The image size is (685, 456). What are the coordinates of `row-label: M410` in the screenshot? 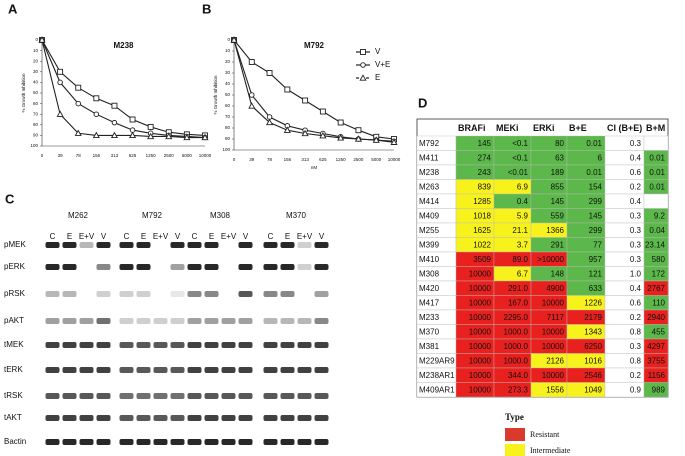 It's located at (429, 259).